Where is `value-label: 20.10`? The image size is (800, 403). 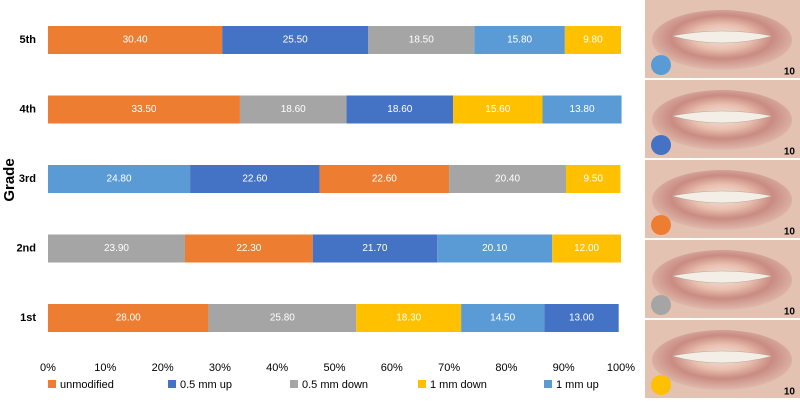
value-label: 20.10 is located at coordinates (494, 248).